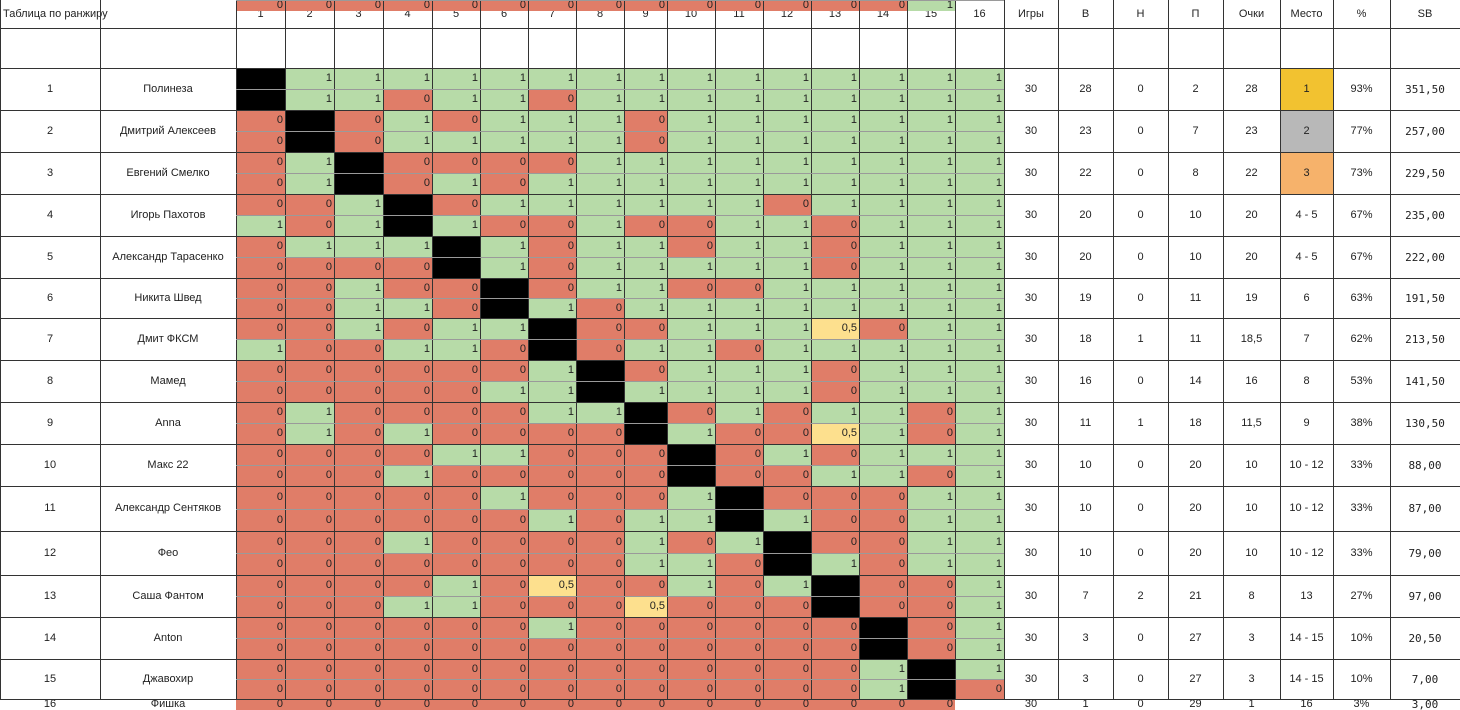 The image size is (1460, 710). What do you see at coordinates (1251, 552) in the screenshot?
I see `points-value: 10` at bounding box center [1251, 552].